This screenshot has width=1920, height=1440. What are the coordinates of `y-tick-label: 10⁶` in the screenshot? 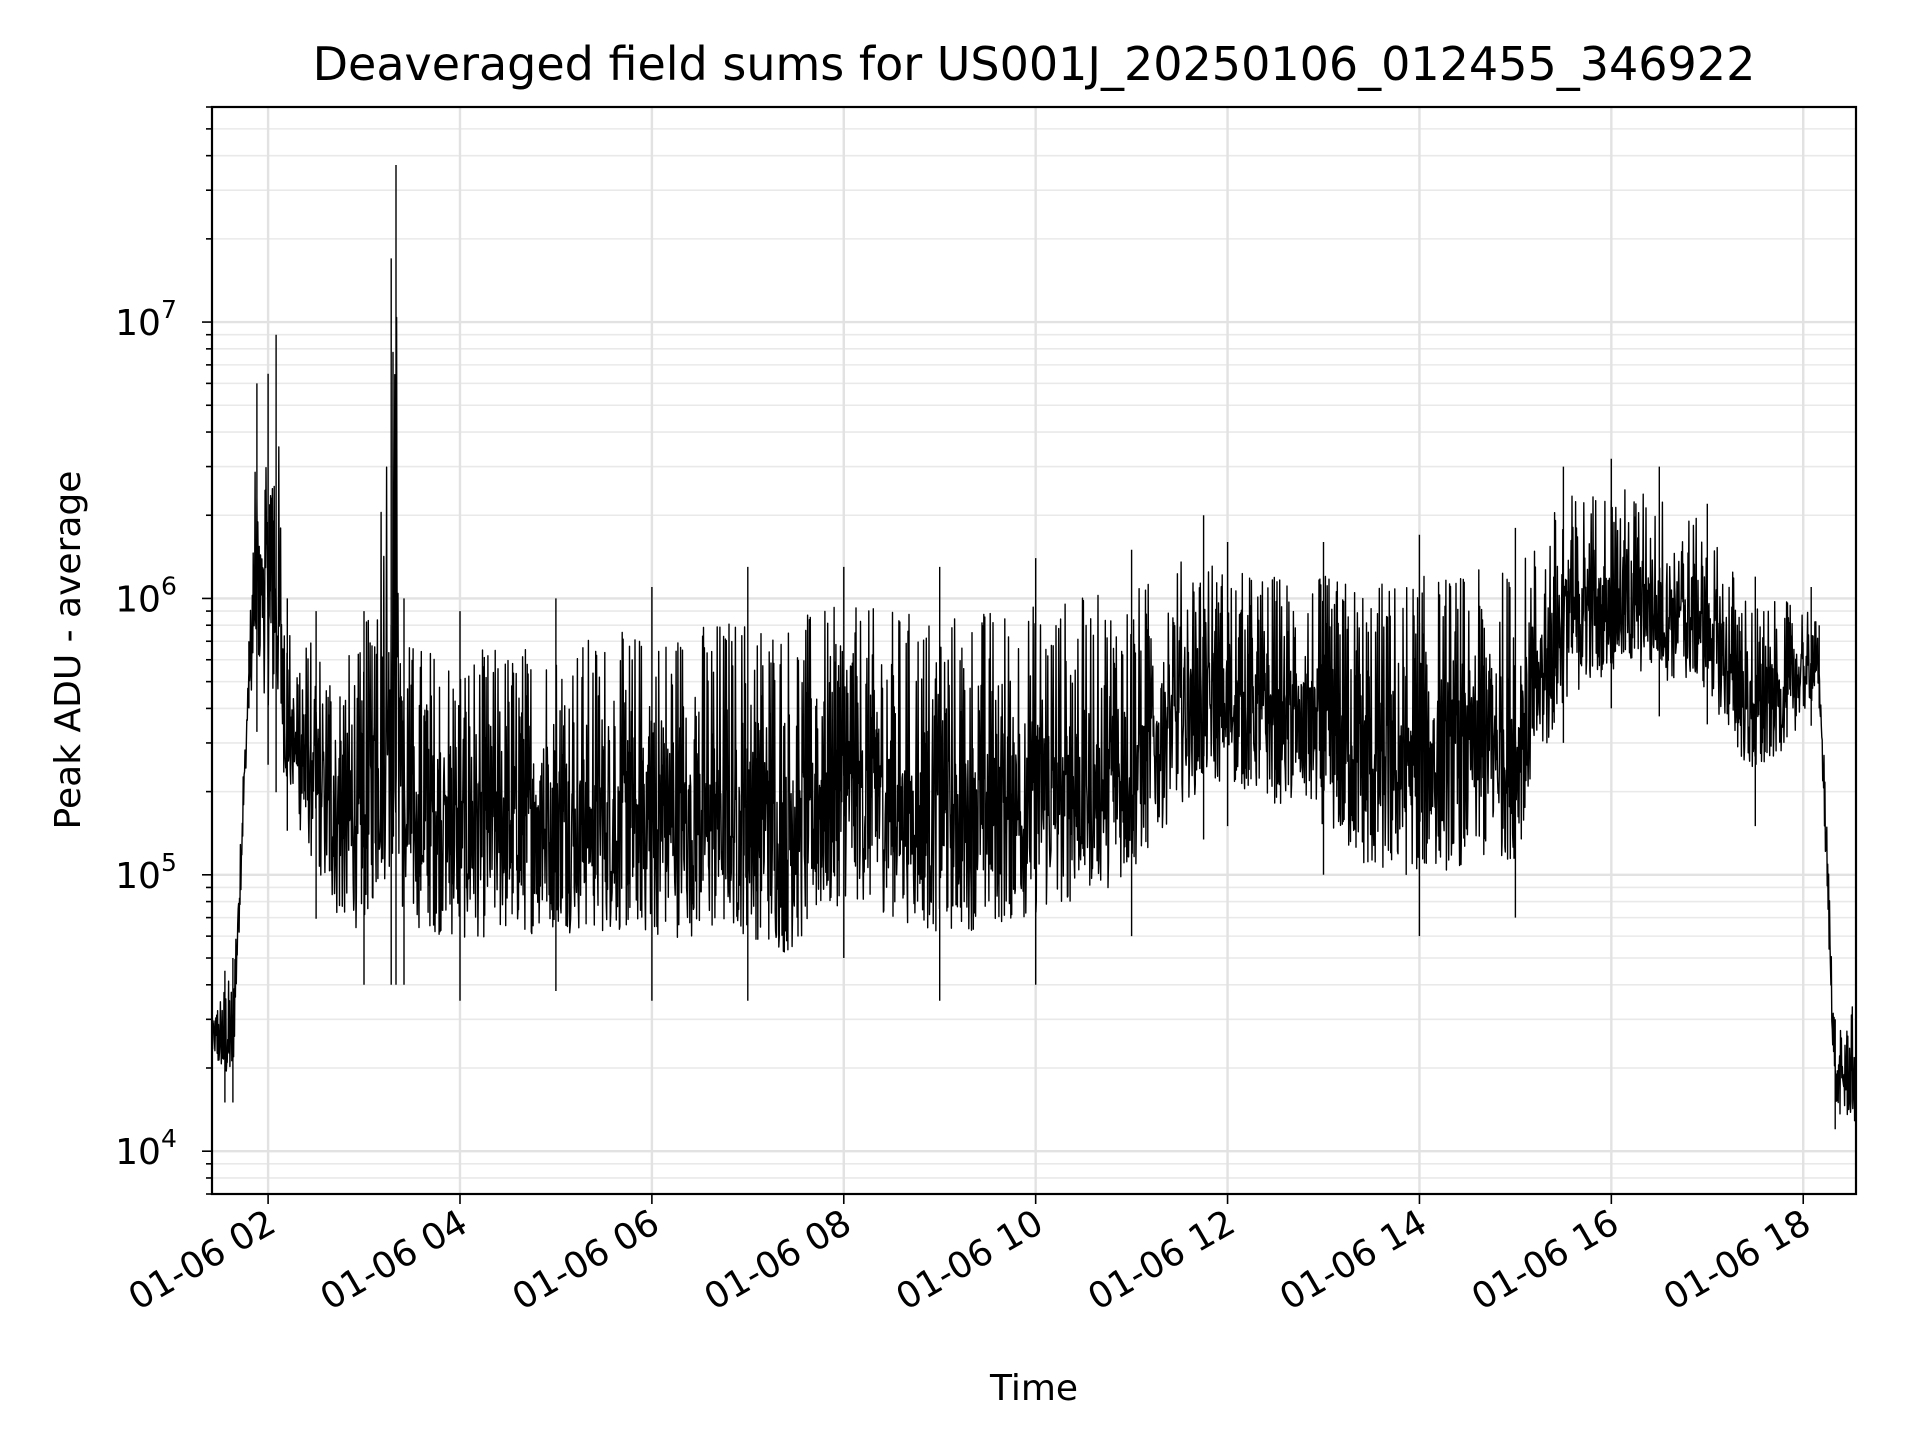 It's located at (146, 595).